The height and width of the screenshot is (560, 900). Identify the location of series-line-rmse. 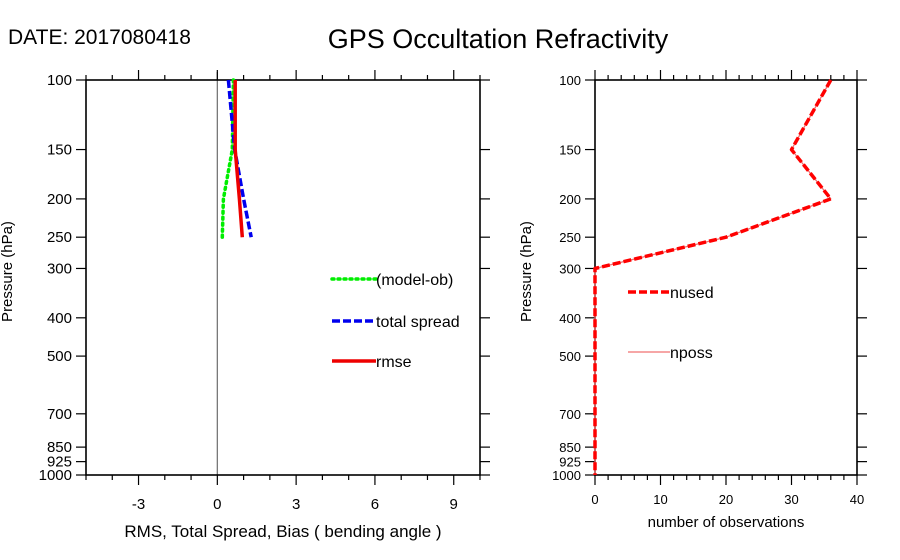
(239, 159).